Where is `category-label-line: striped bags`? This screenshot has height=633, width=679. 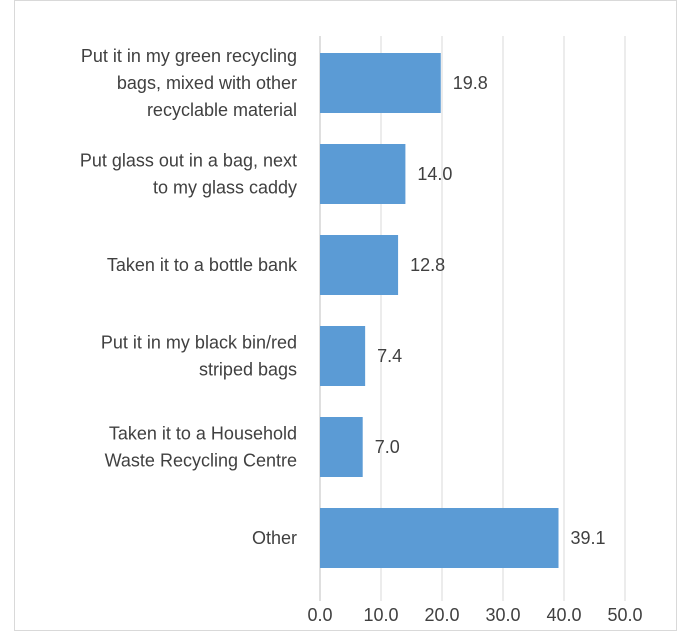
category-label-line: striped bags is located at coordinates (248, 370).